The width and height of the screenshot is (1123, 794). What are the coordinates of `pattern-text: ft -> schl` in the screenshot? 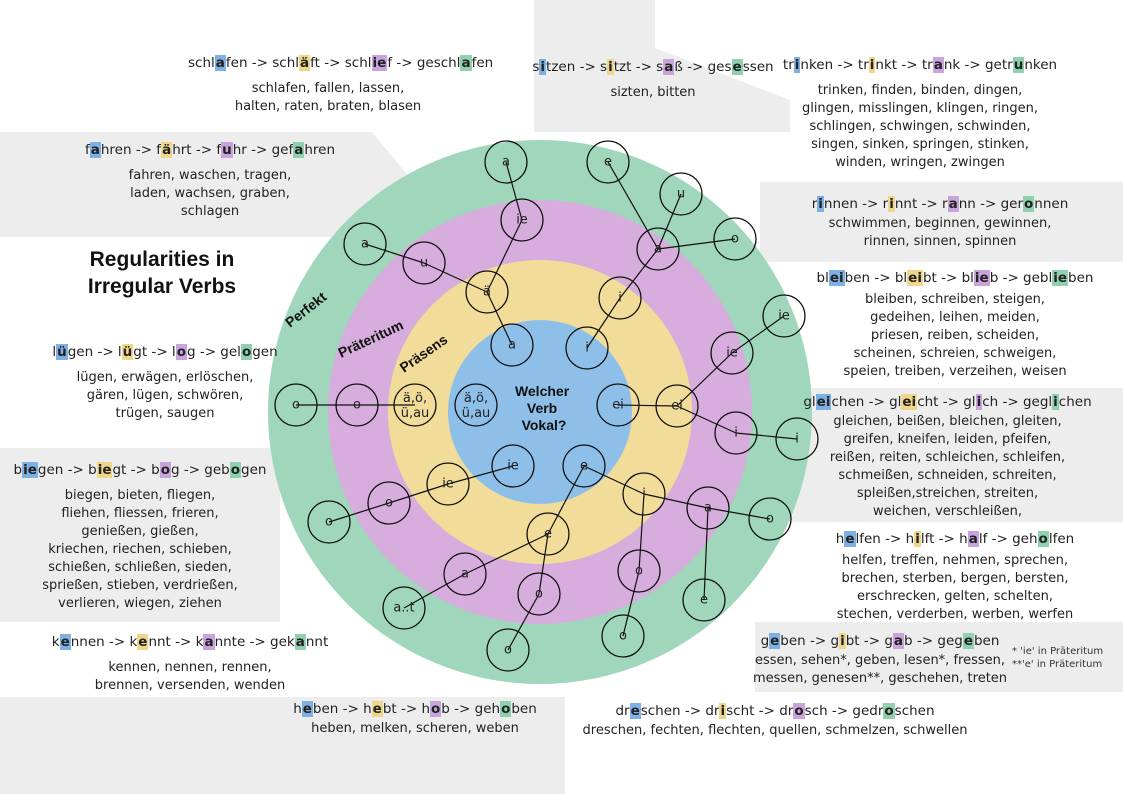 It's located at (341, 63).